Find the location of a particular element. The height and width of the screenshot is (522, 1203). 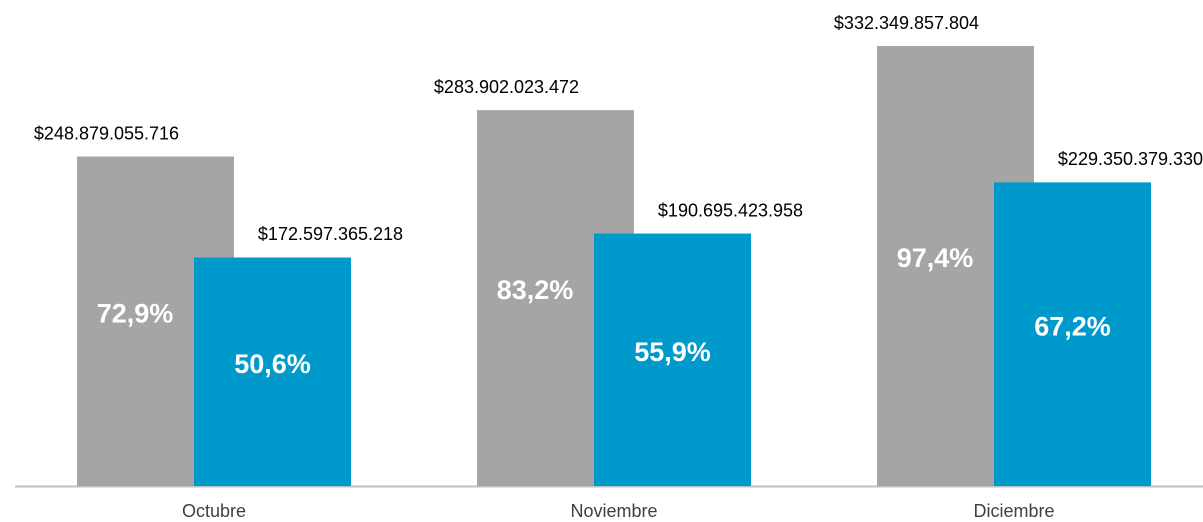

share-label: 97,4% is located at coordinates (935, 258).